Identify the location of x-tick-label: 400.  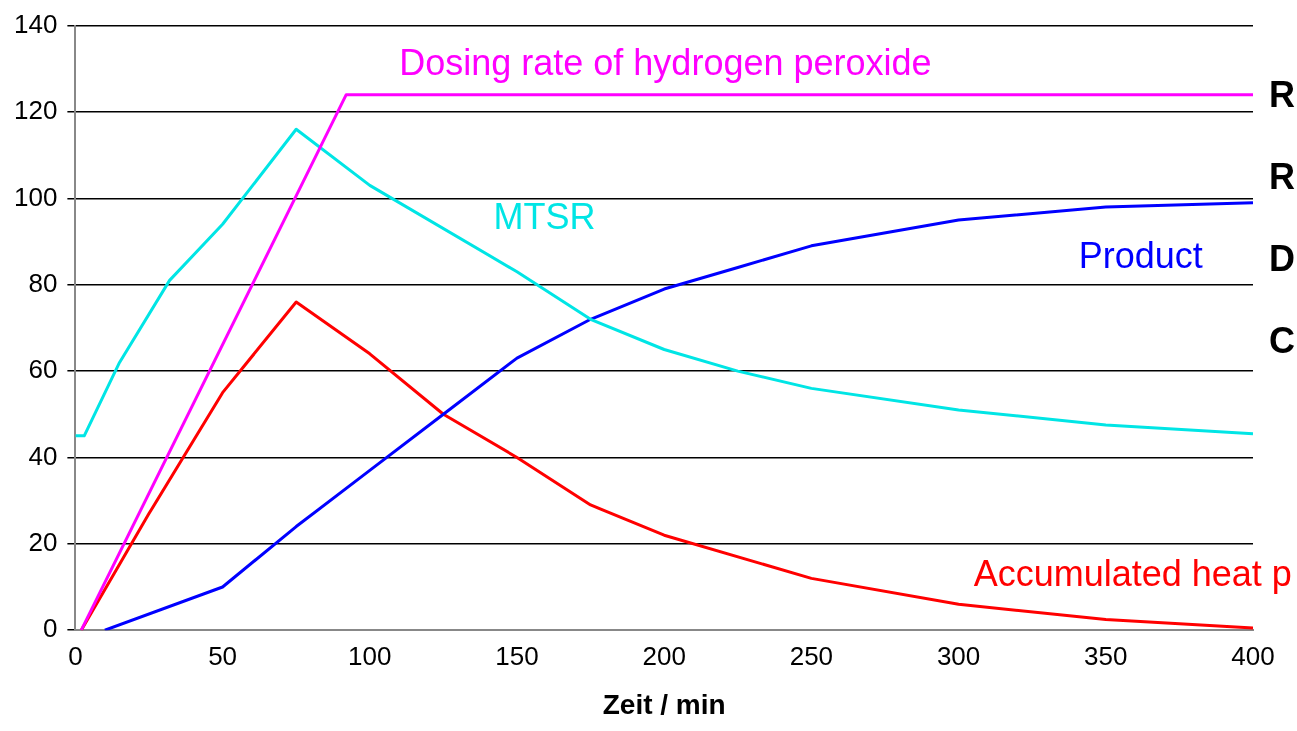
(1253, 655).